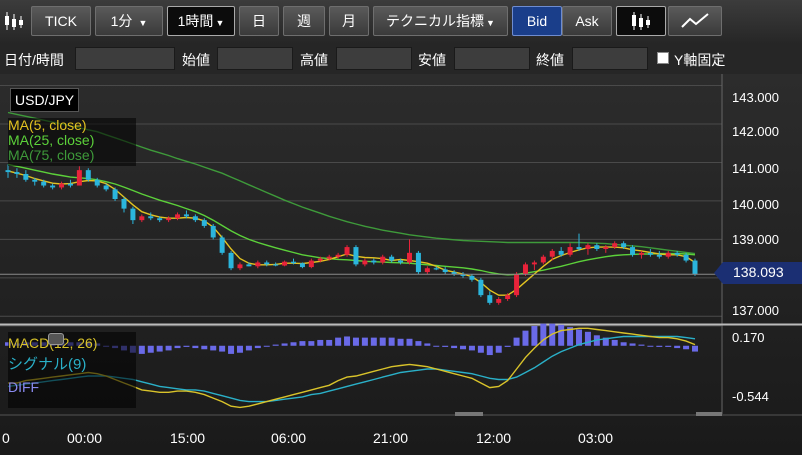 The height and width of the screenshot is (455, 802). What do you see at coordinates (255, 58) in the screenshot?
I see `open-field` at bounding box center [255, 58].